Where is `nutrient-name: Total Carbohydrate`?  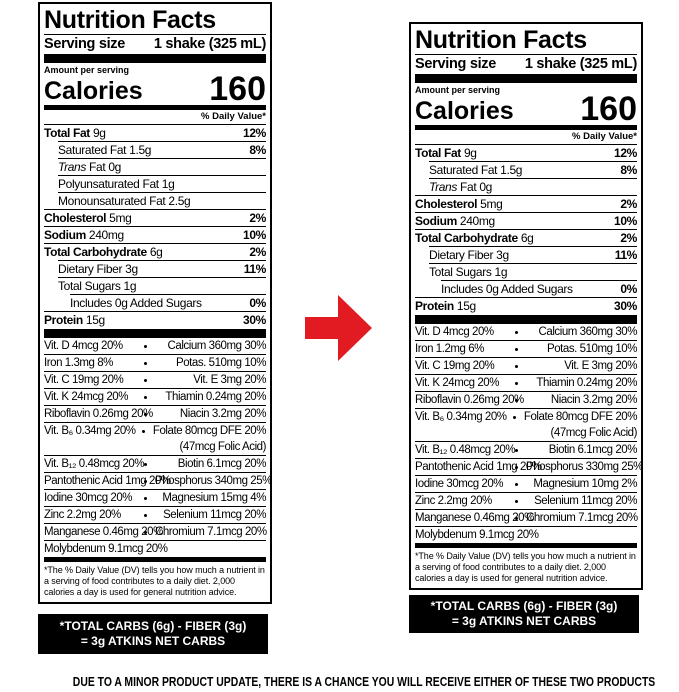 nutrient-name: Total Carbohydrate is located at coordinates (466, 238).